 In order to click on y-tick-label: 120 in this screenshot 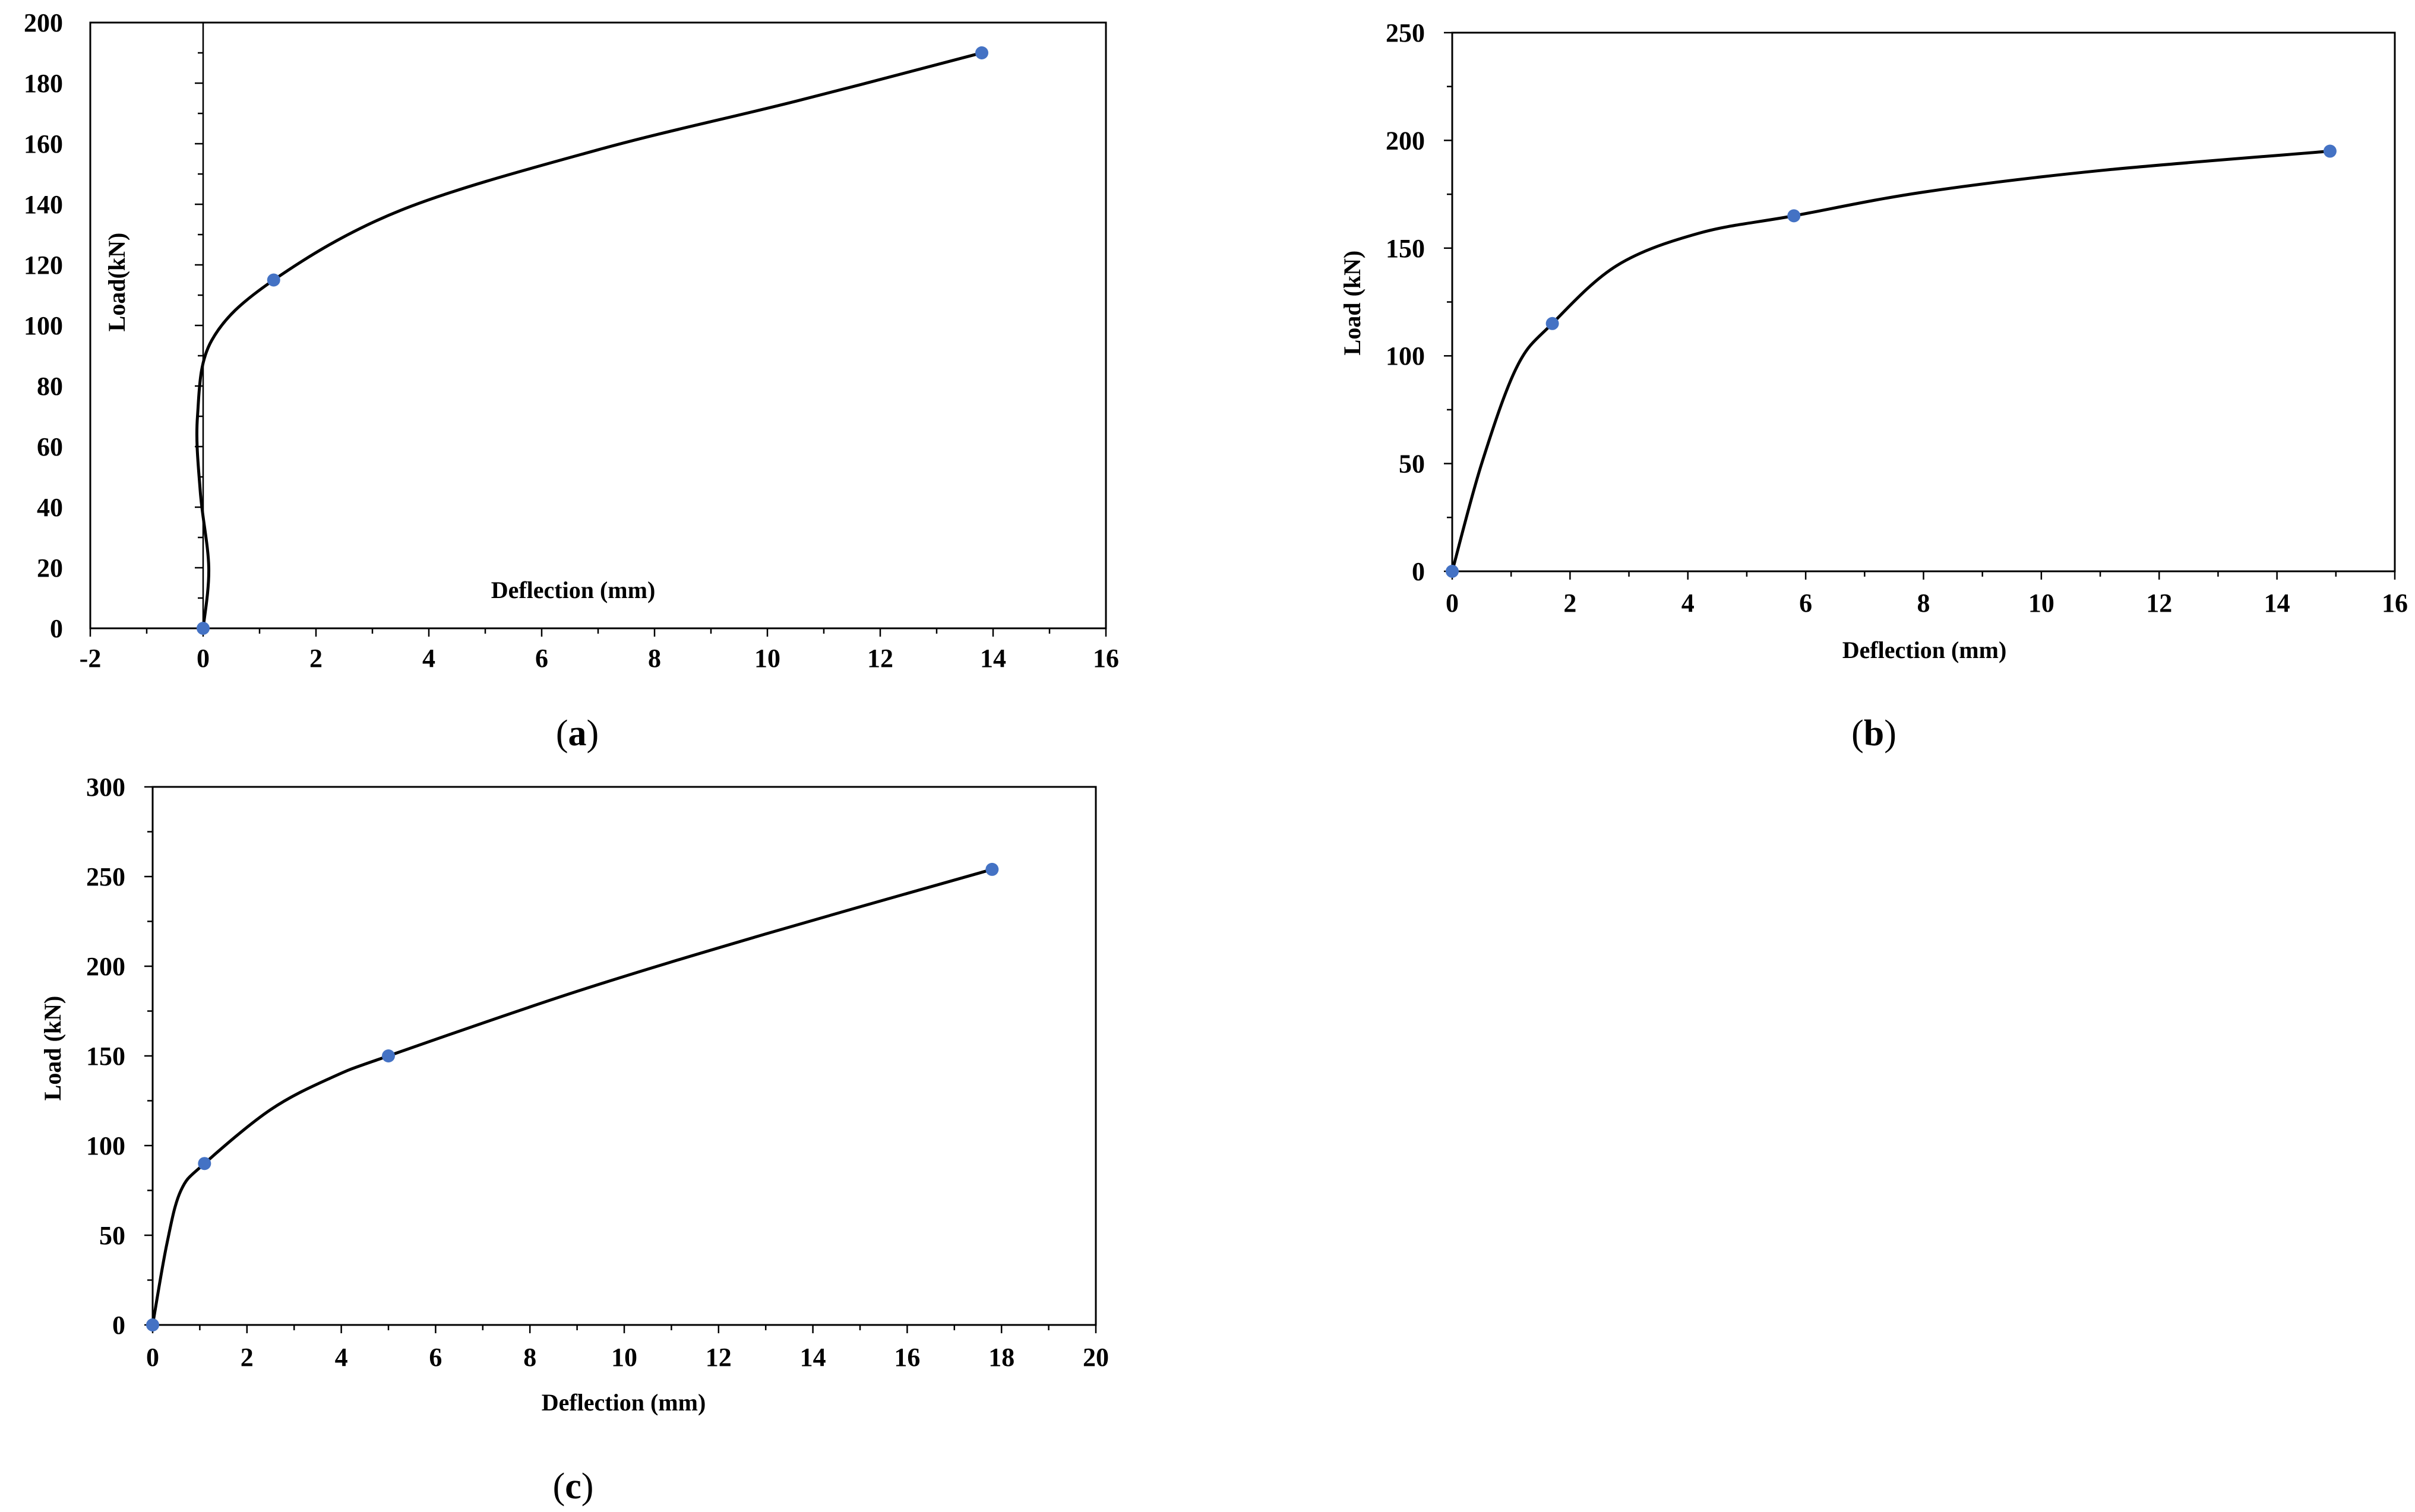, I will do `click(44, 265)`.